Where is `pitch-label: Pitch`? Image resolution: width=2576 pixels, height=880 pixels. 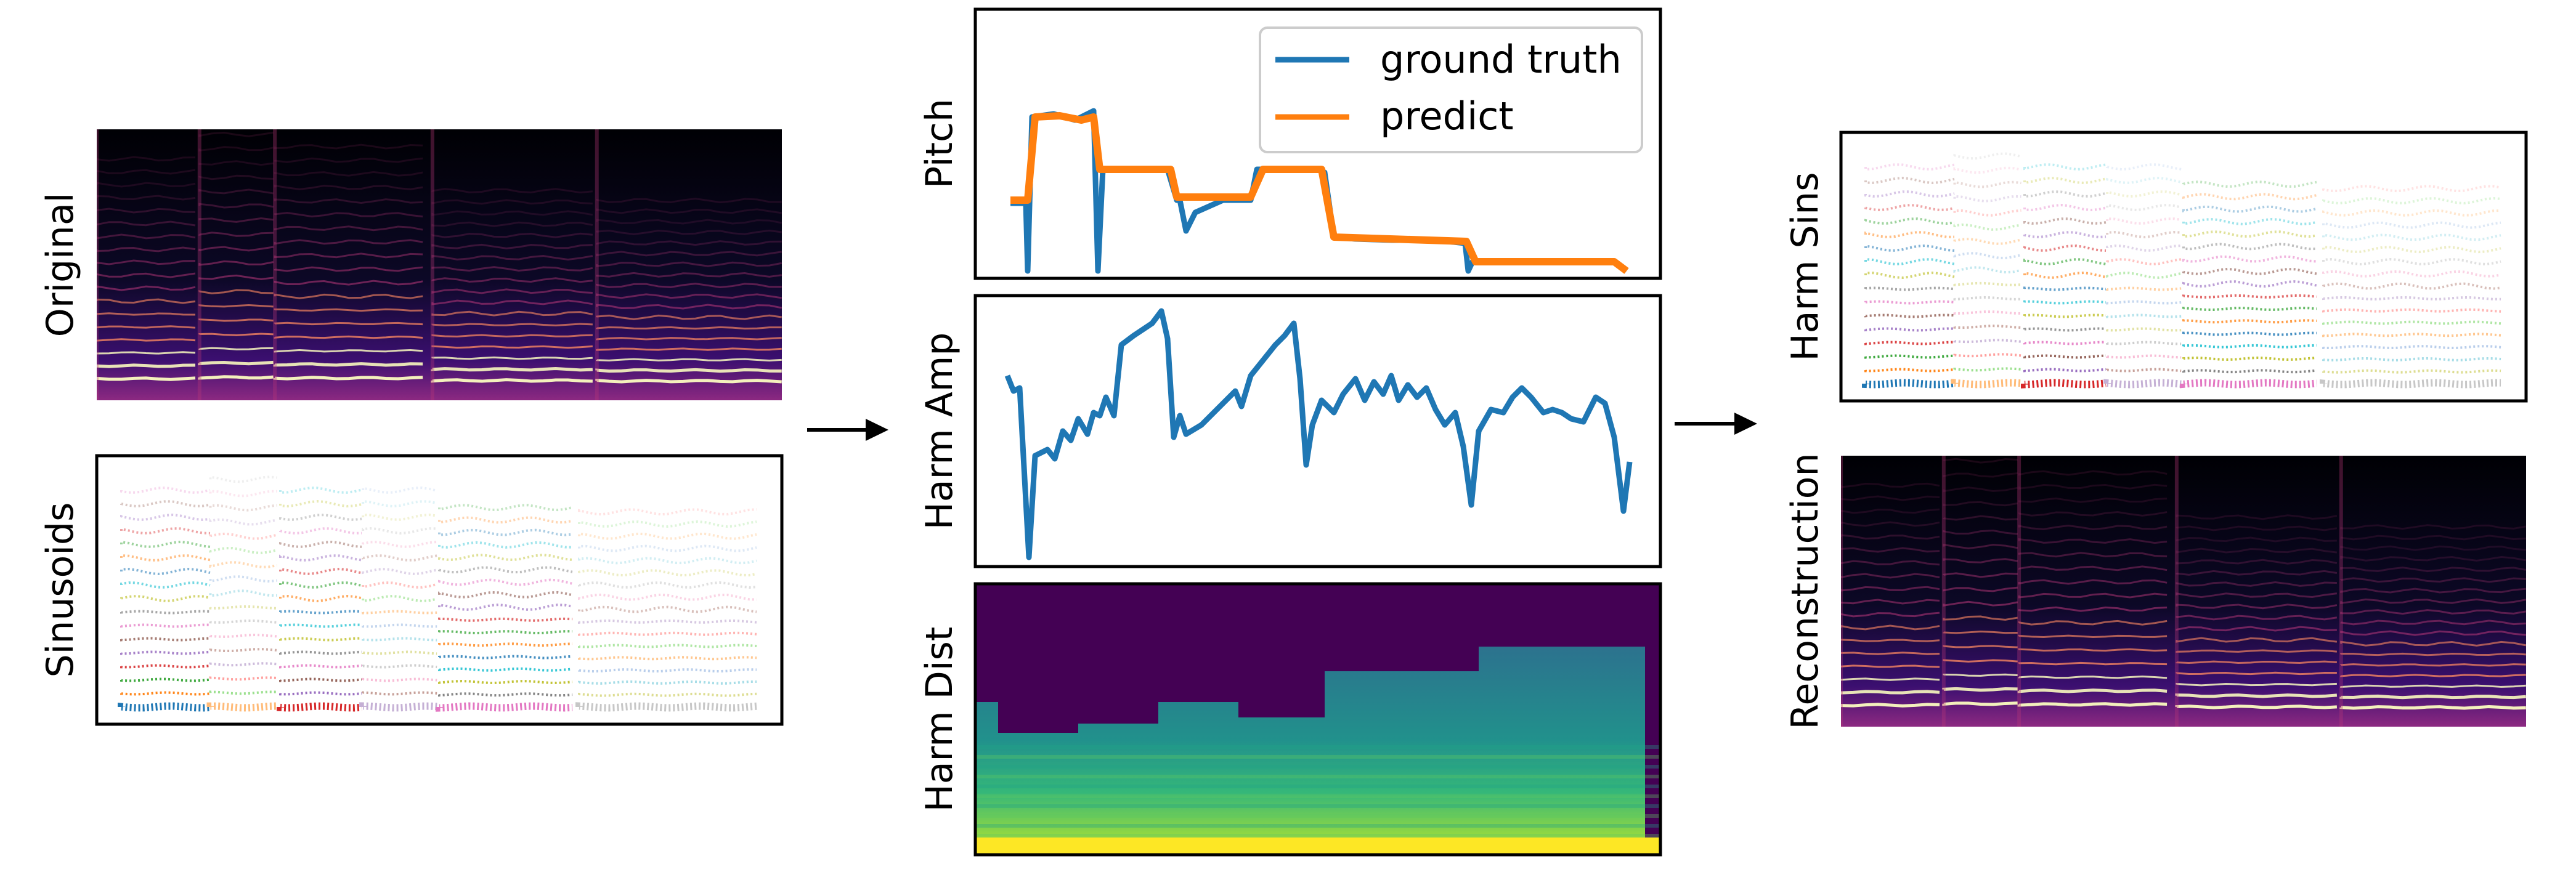
pitch-label: Pitch is located at coordinates (939, 143).